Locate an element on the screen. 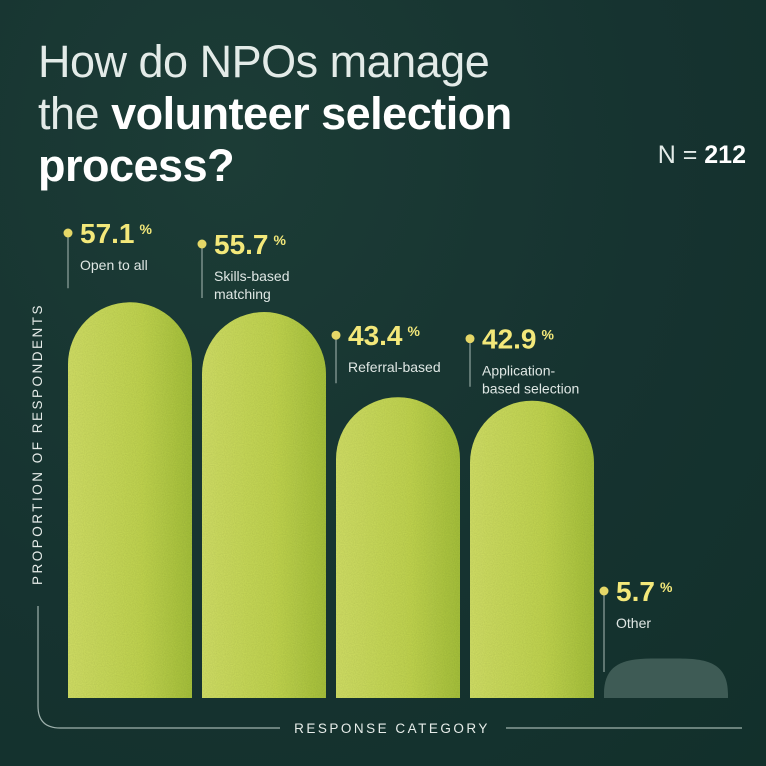 The height and width of the screenshot is (766, 766). x-axis-label: RESPONSE CATEGORY is located at coordinates (392, 728).